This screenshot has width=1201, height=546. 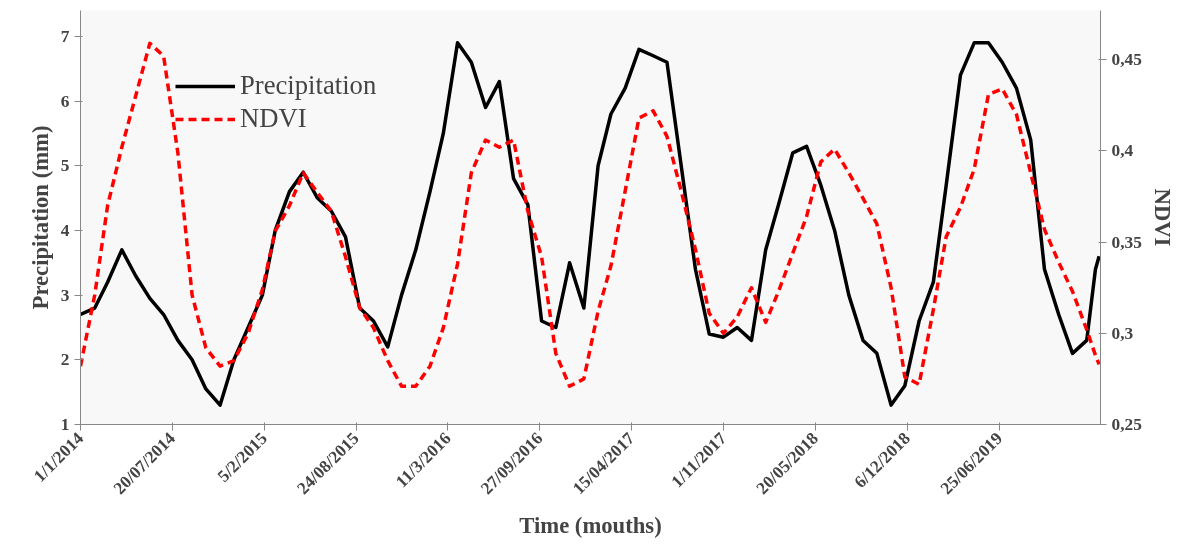 I want to click on y-tick-label: 7, so click(x=65, y=36).